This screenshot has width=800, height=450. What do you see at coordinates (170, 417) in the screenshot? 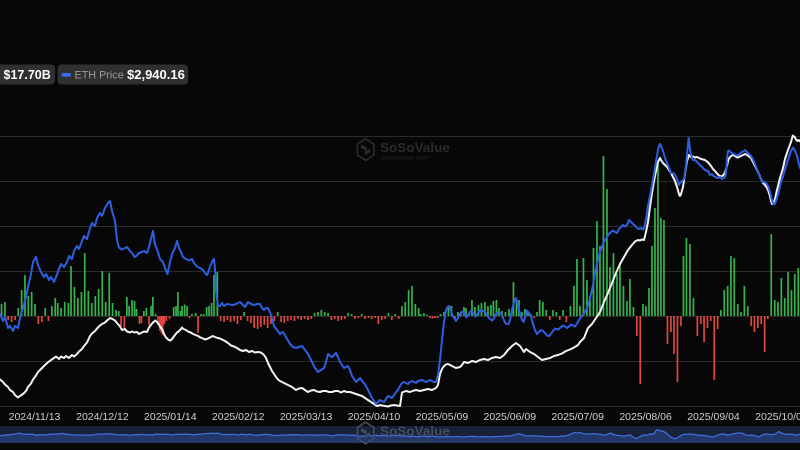
I see `svg-text: 2025/01/14` at bounding box center [170, 417].